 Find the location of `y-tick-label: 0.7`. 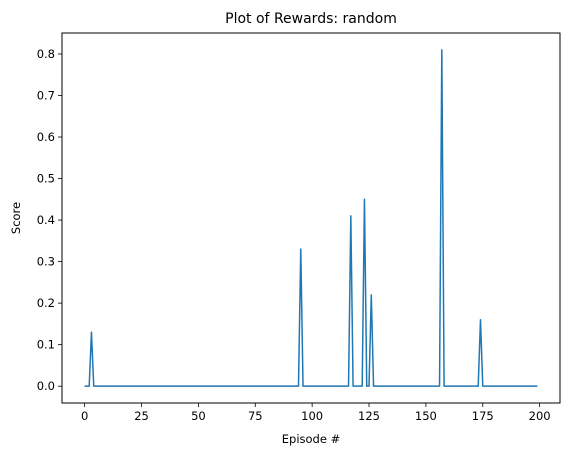

y-tick-label: 0.7 is located at coordinates (46, 95).